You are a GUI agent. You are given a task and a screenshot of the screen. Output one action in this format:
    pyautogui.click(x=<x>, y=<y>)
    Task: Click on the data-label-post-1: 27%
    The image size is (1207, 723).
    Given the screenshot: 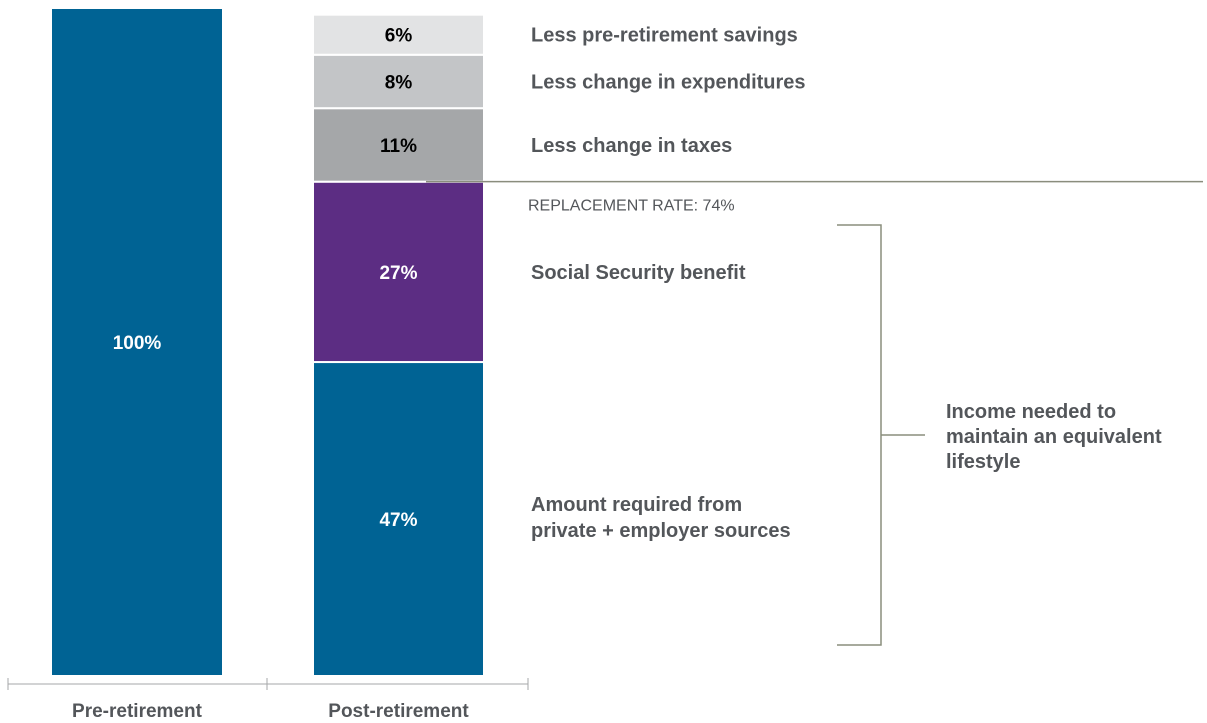 What is the action you would take?
    pyautogui.click(x=398, y=273)
    